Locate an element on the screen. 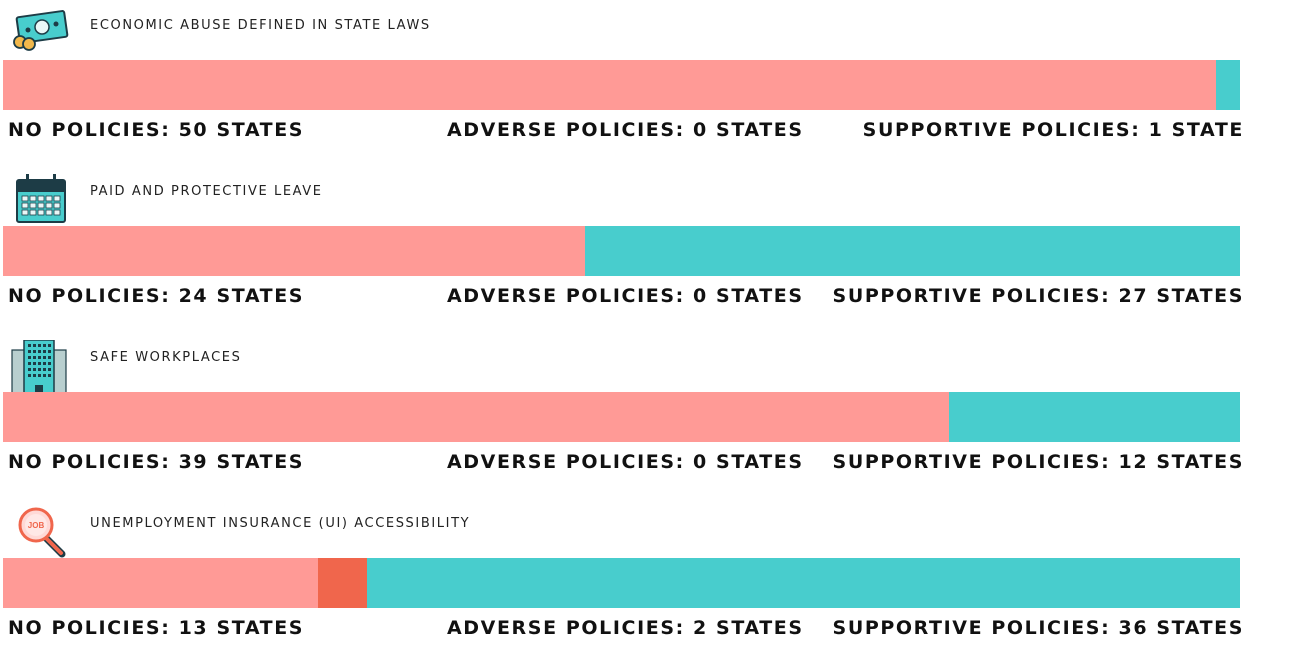 Image resolution: width=1307 pixels, height=664 pixels. supportive-policies-label: SUPPORTIVE POLICIES: 36 STATES is located at coordinates (1038, 628).